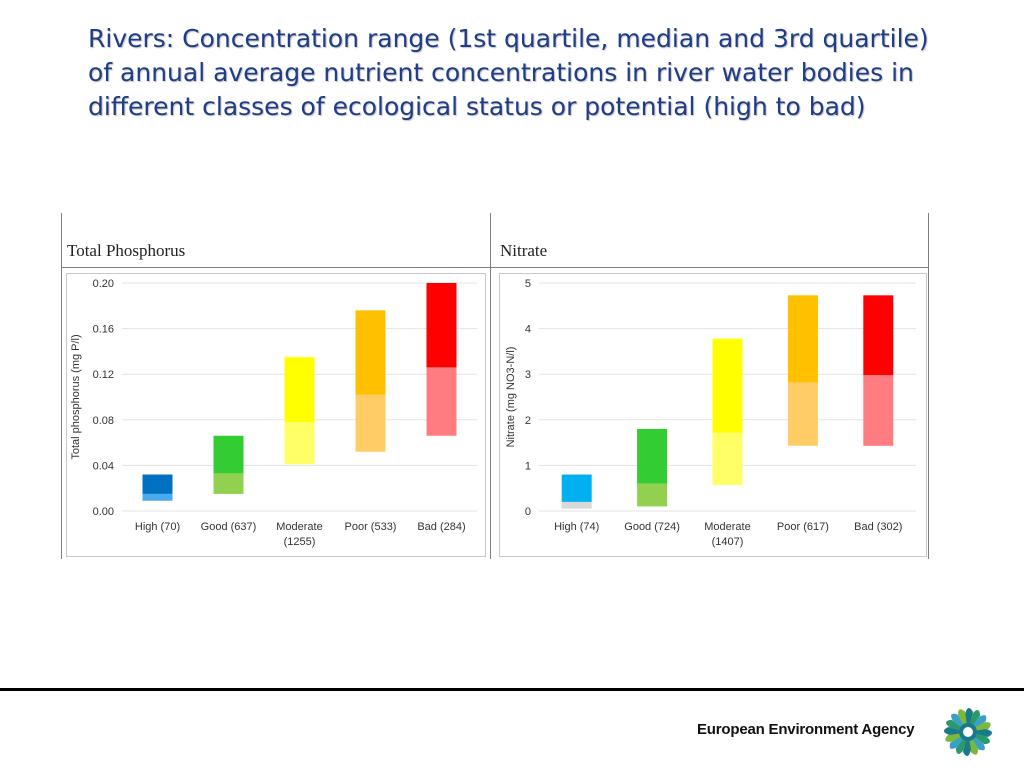 This screenshot has height=768, width=1024. I want to click on x-tick-label: (1407), so click(728, 542).